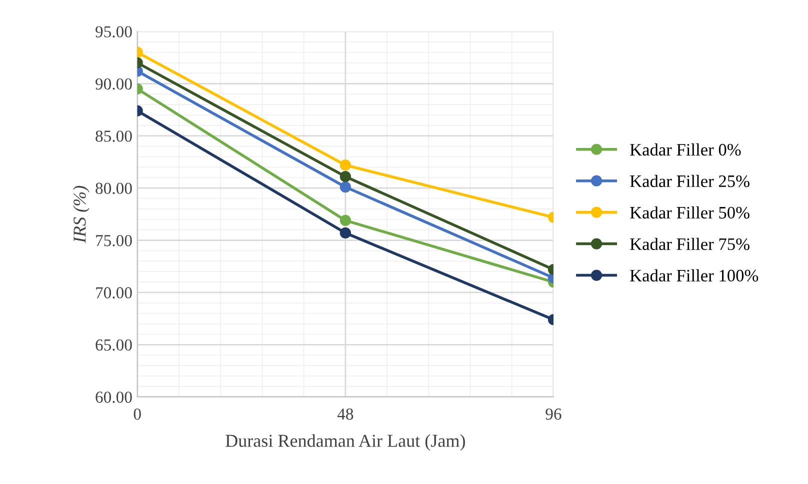 This screenshot has width=808, height=484. What do you see at coordinates (114, 32) in the screenshot?
I see `y-tick-label: 95.00` at bounding box center [114, 32].